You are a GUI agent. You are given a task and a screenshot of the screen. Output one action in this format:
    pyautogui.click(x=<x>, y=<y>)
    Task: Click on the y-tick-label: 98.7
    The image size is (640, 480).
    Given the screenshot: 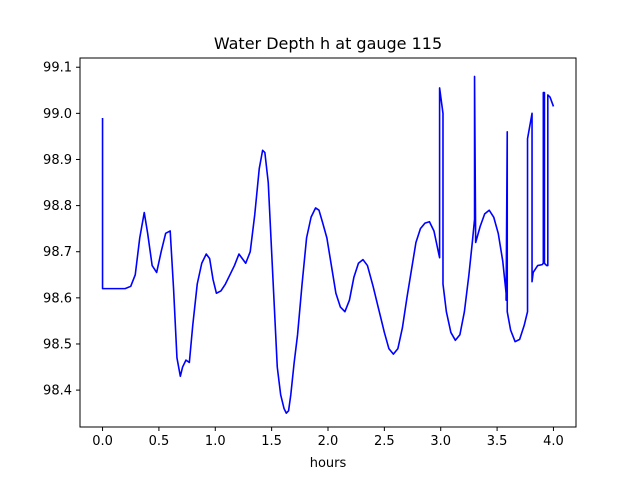 What is the action you would take?
    pyautogui.click(x=57, y=252)
    